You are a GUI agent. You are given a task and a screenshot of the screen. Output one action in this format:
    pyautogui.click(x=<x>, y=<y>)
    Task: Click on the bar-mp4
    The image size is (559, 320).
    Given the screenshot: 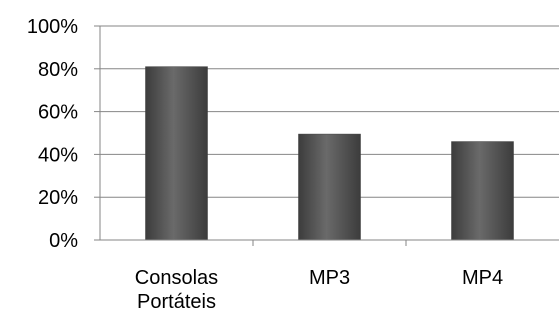 What is the action you would take?
    pyautogui.click(x=482, y=191)
    